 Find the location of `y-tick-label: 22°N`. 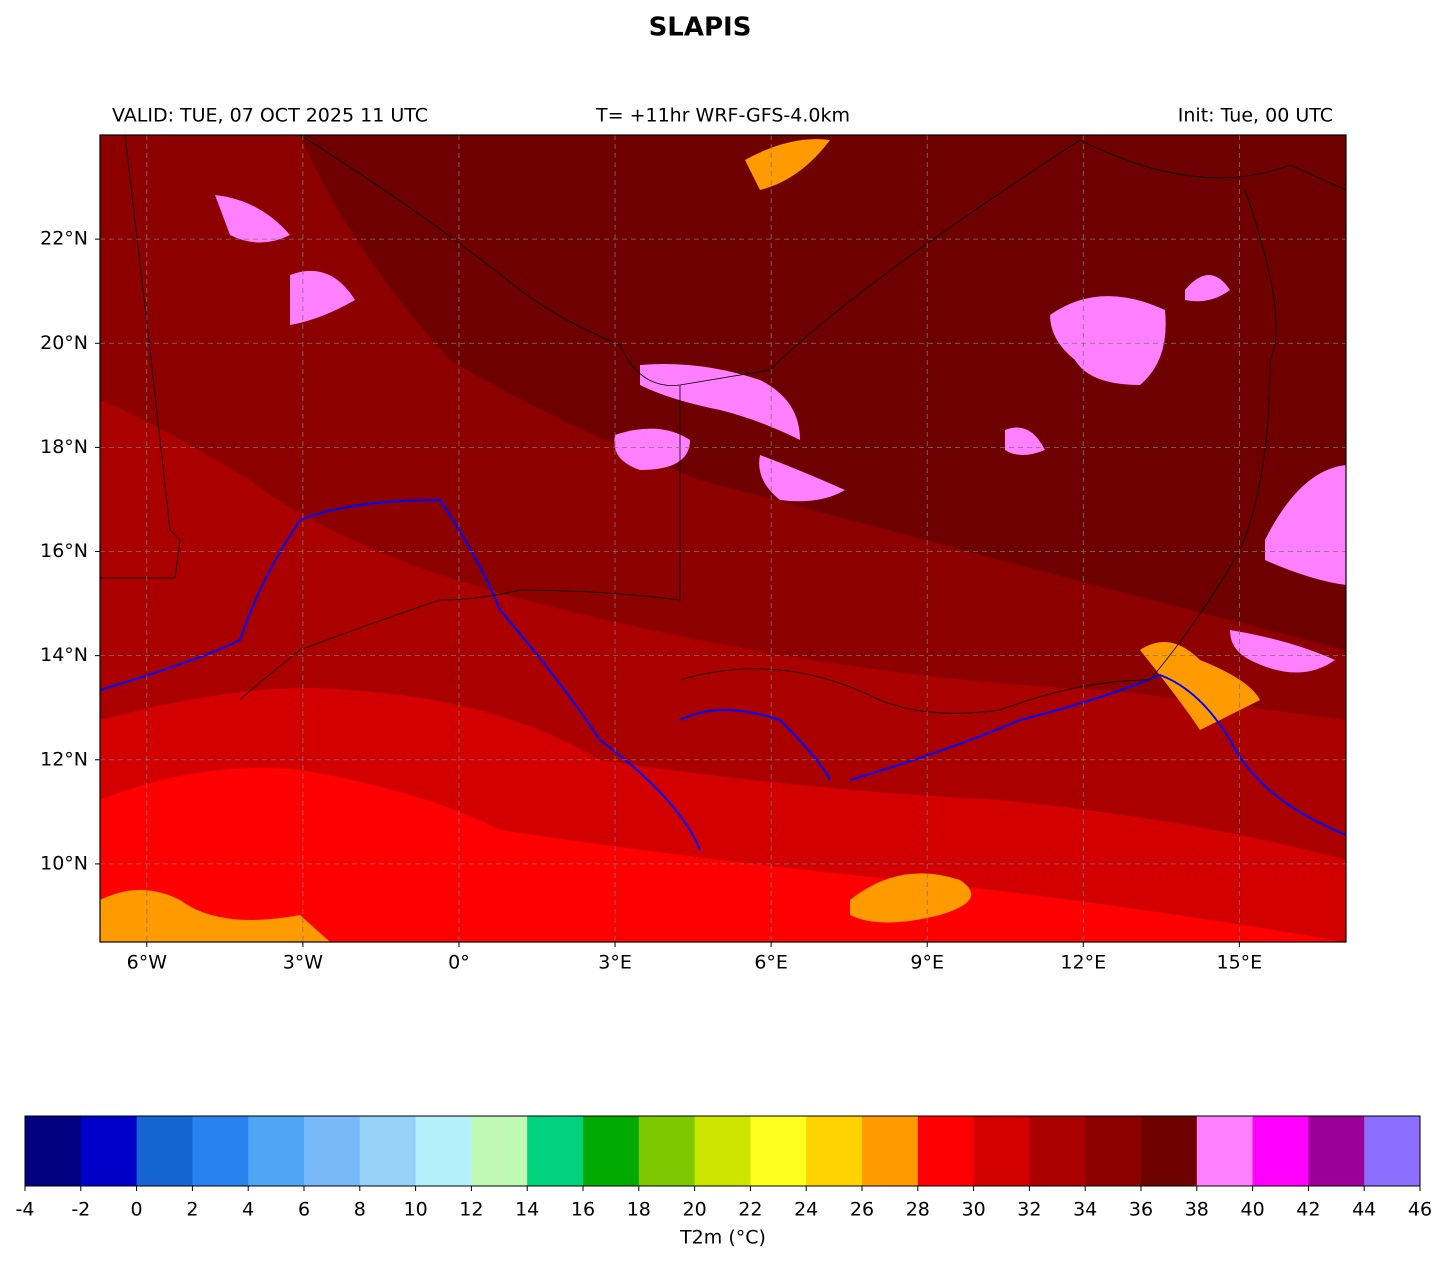

y-tick-label: 22°N is located at coordinates (64, 239).